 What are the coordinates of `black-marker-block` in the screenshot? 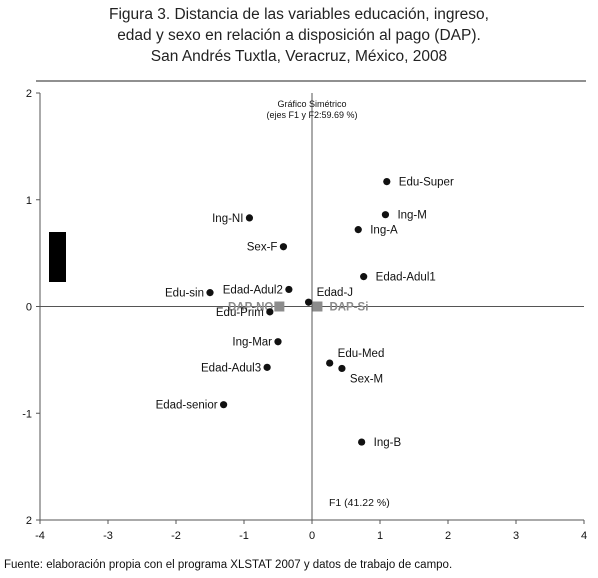 It's located at (57, 257).